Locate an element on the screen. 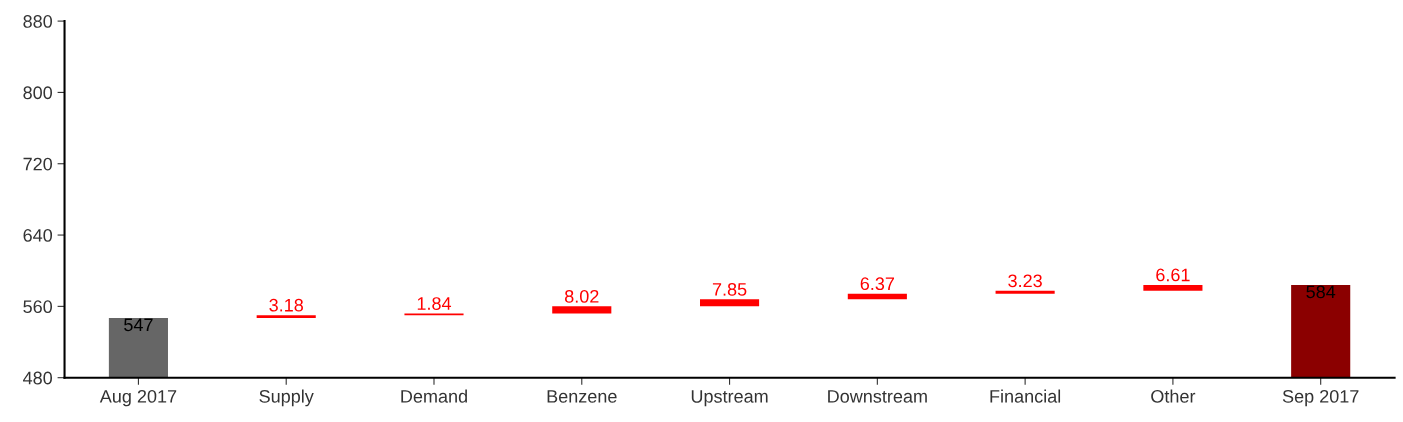  y-tick-label: 640 is located at coordinates (38, 235).